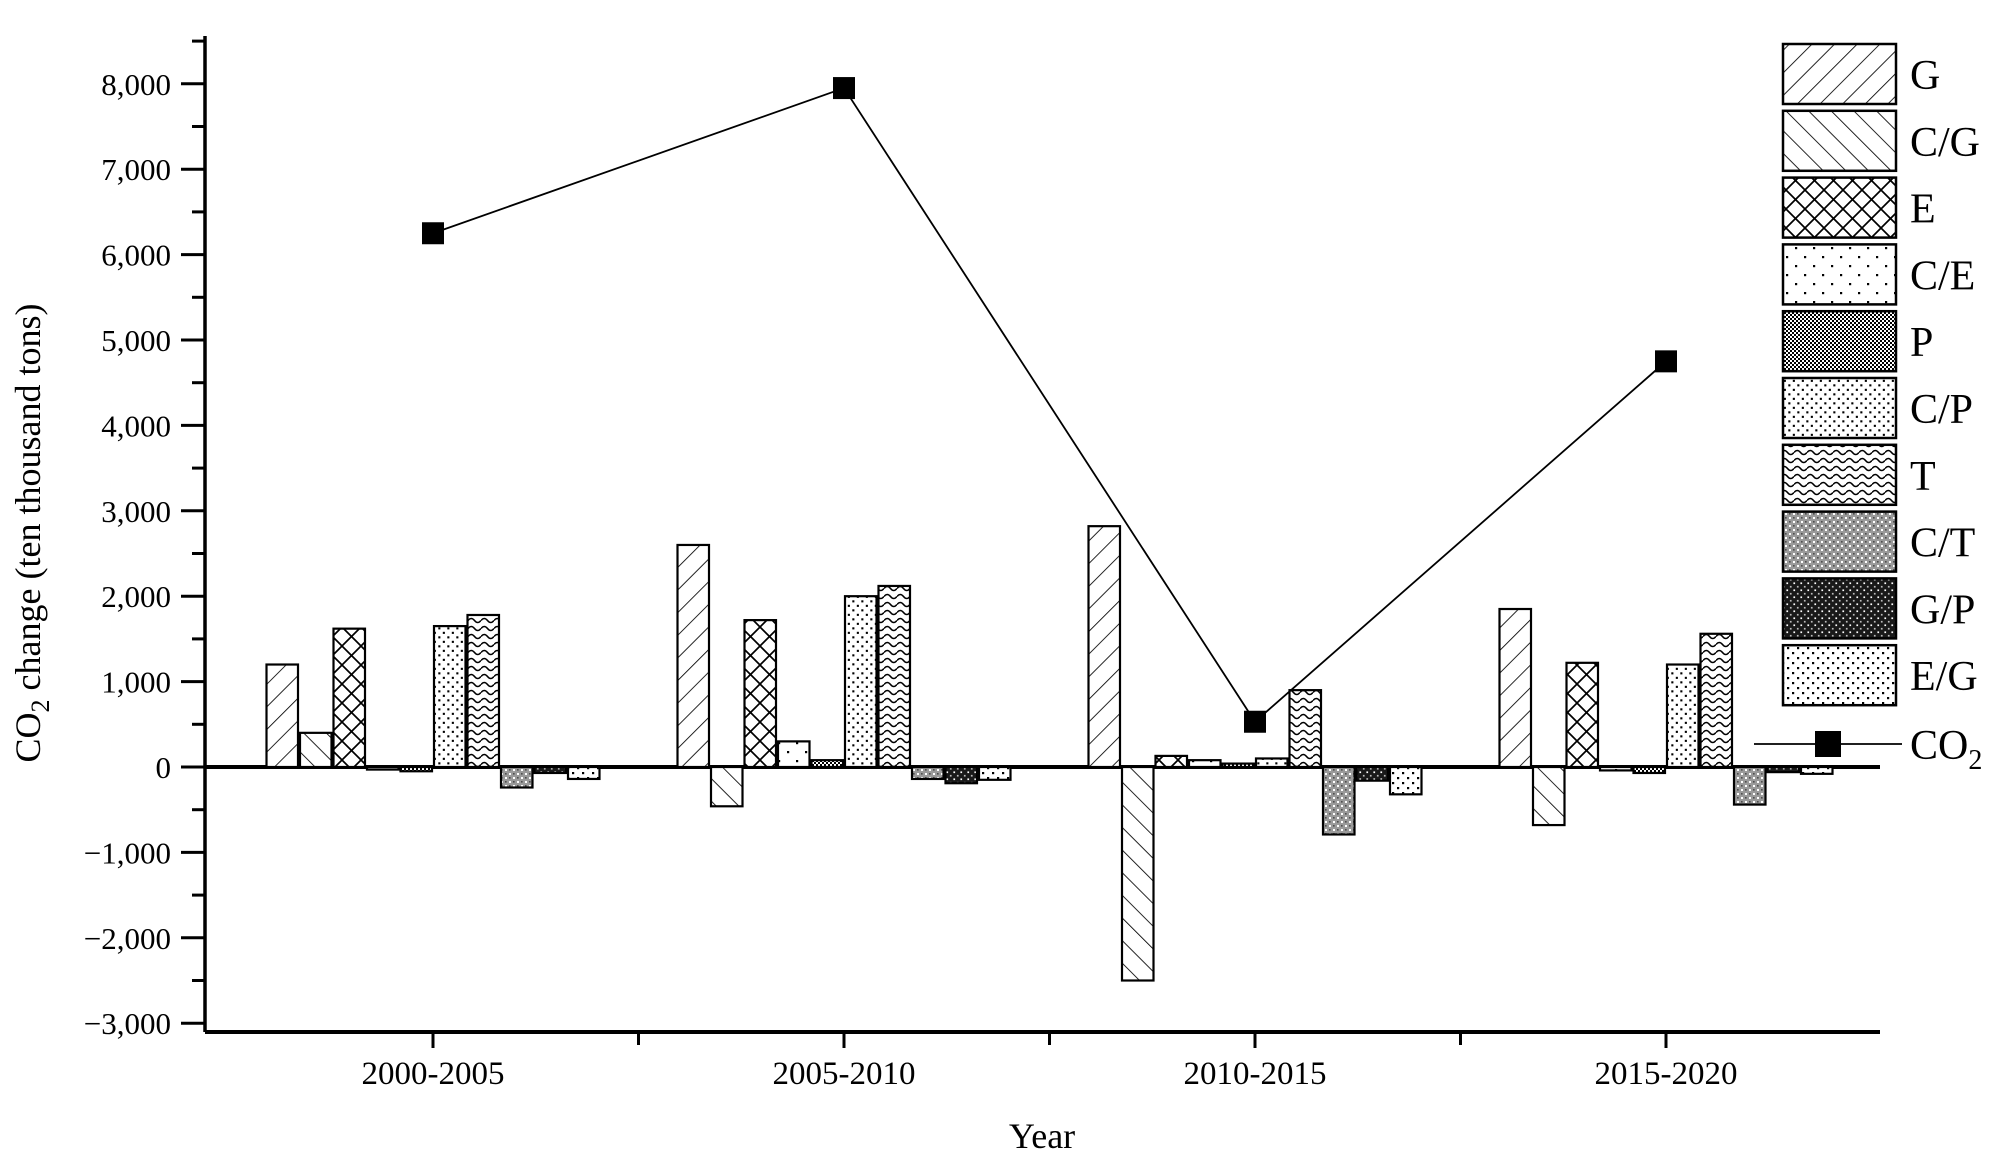 The height and width of the screenshot is (1168, 2012). What do you see at coordinates (793, 754) in the screenshot?
I see `bar-C-E-2005-2010` at bounding box center [793, 754].